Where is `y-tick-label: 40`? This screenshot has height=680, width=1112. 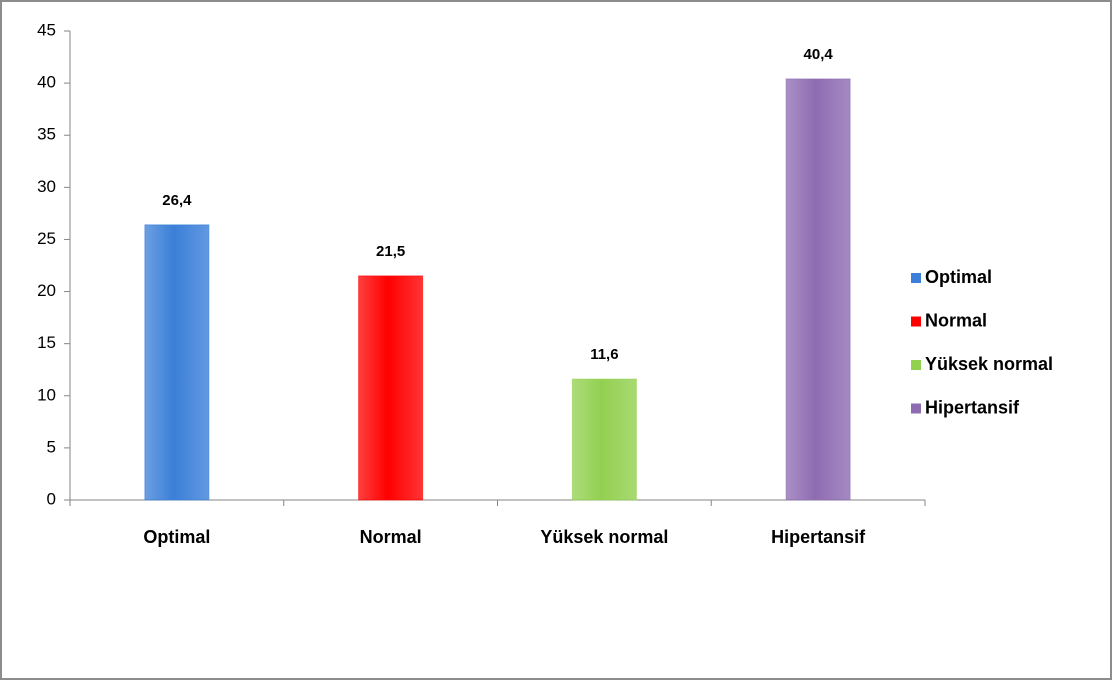 y-tick-label: 40 is located at coordinates (46, 82).